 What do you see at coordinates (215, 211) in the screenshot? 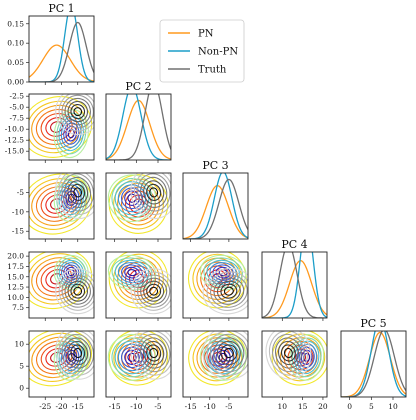
I see `density-pn-pc3` at bounding box center [215, 211].